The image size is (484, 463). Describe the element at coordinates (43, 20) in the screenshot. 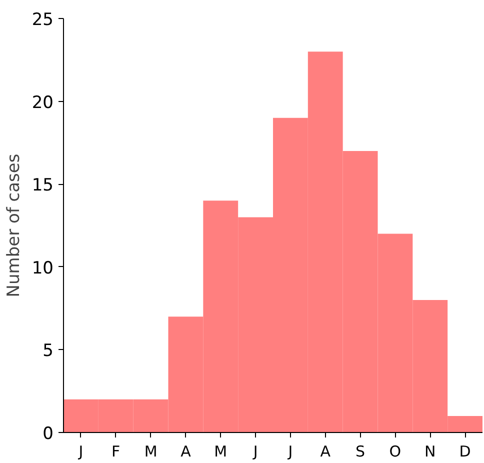

I see `y-tick-label: 25` at that location.